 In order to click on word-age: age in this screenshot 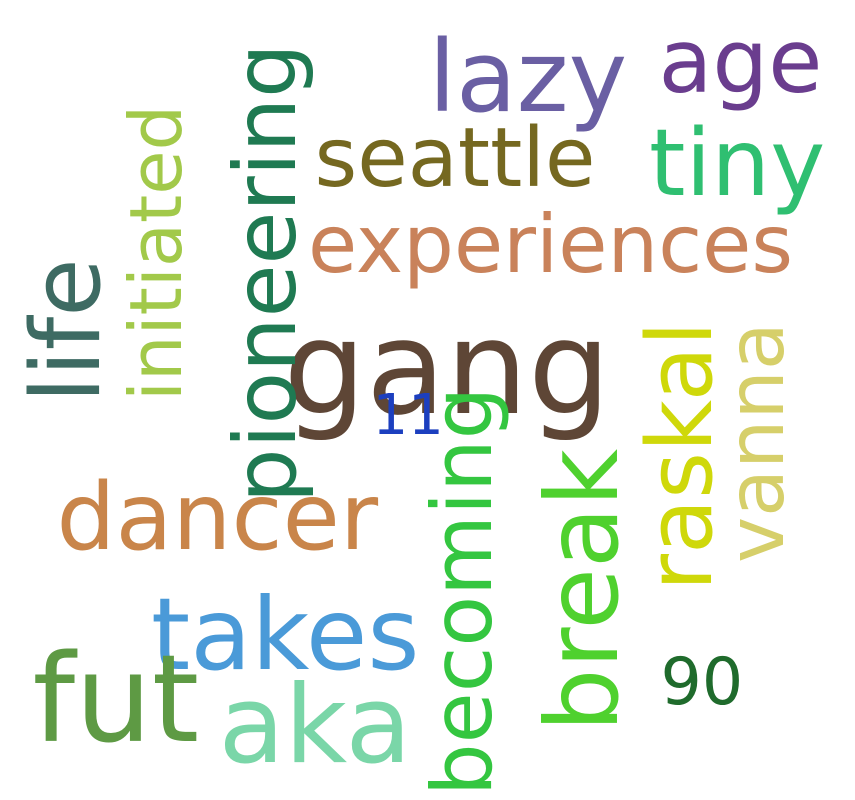, I will do `click(740, 61)`.